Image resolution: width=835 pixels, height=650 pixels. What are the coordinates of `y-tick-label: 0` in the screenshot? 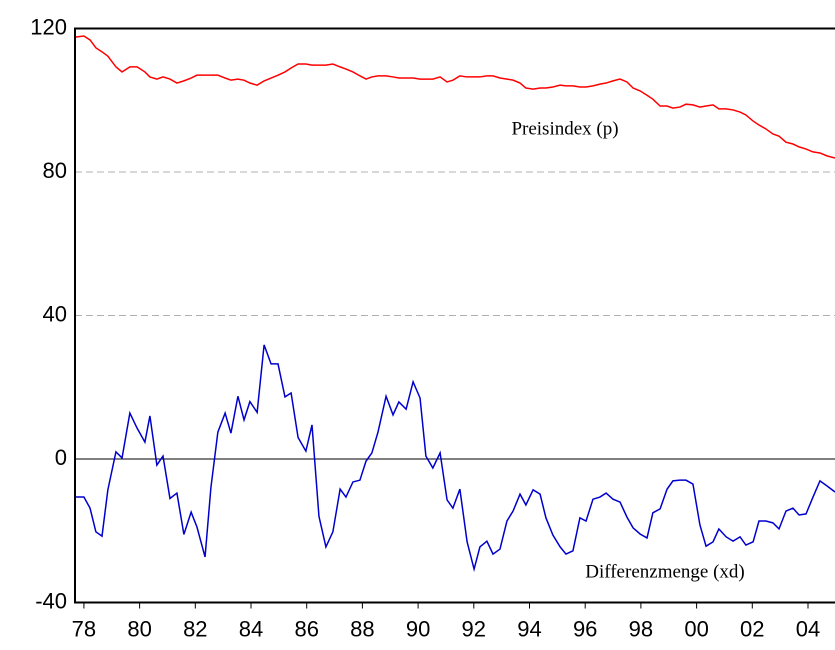 It's located at (61, 457).